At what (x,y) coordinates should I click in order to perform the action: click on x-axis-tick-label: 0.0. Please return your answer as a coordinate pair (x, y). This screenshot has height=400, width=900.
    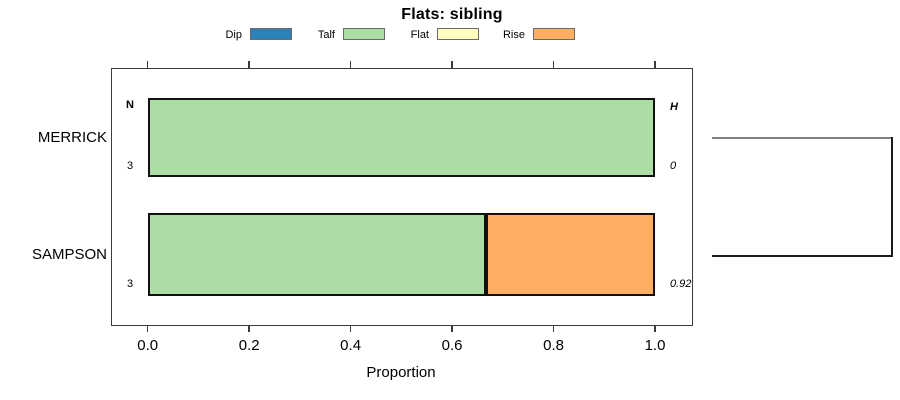
    Looking at the image, I should click on (148, 345).